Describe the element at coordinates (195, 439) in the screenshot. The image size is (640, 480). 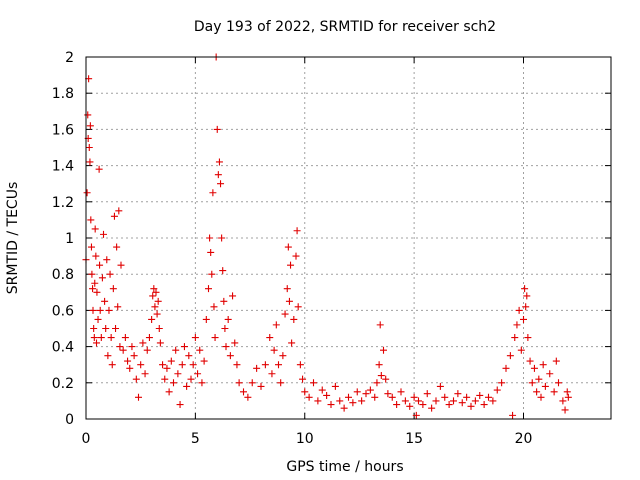
I see `x-tick-label: 5` at that location.